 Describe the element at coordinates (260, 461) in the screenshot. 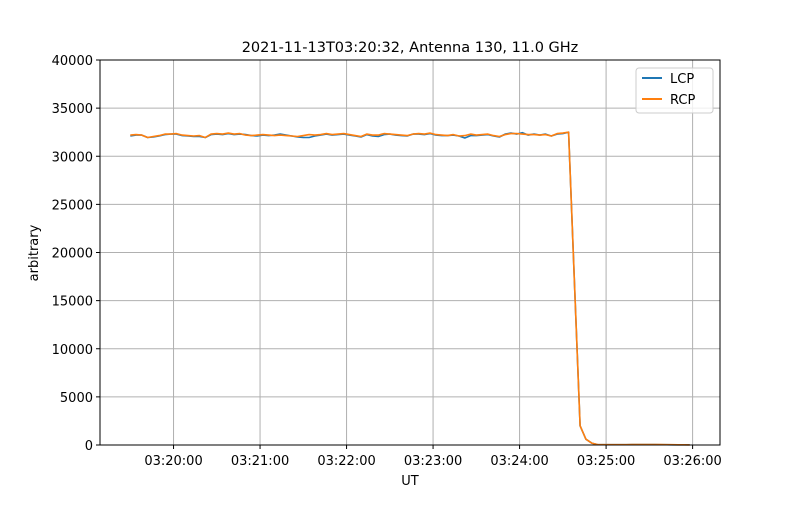

I see `x-tick-label: 03:21:00` at that location.